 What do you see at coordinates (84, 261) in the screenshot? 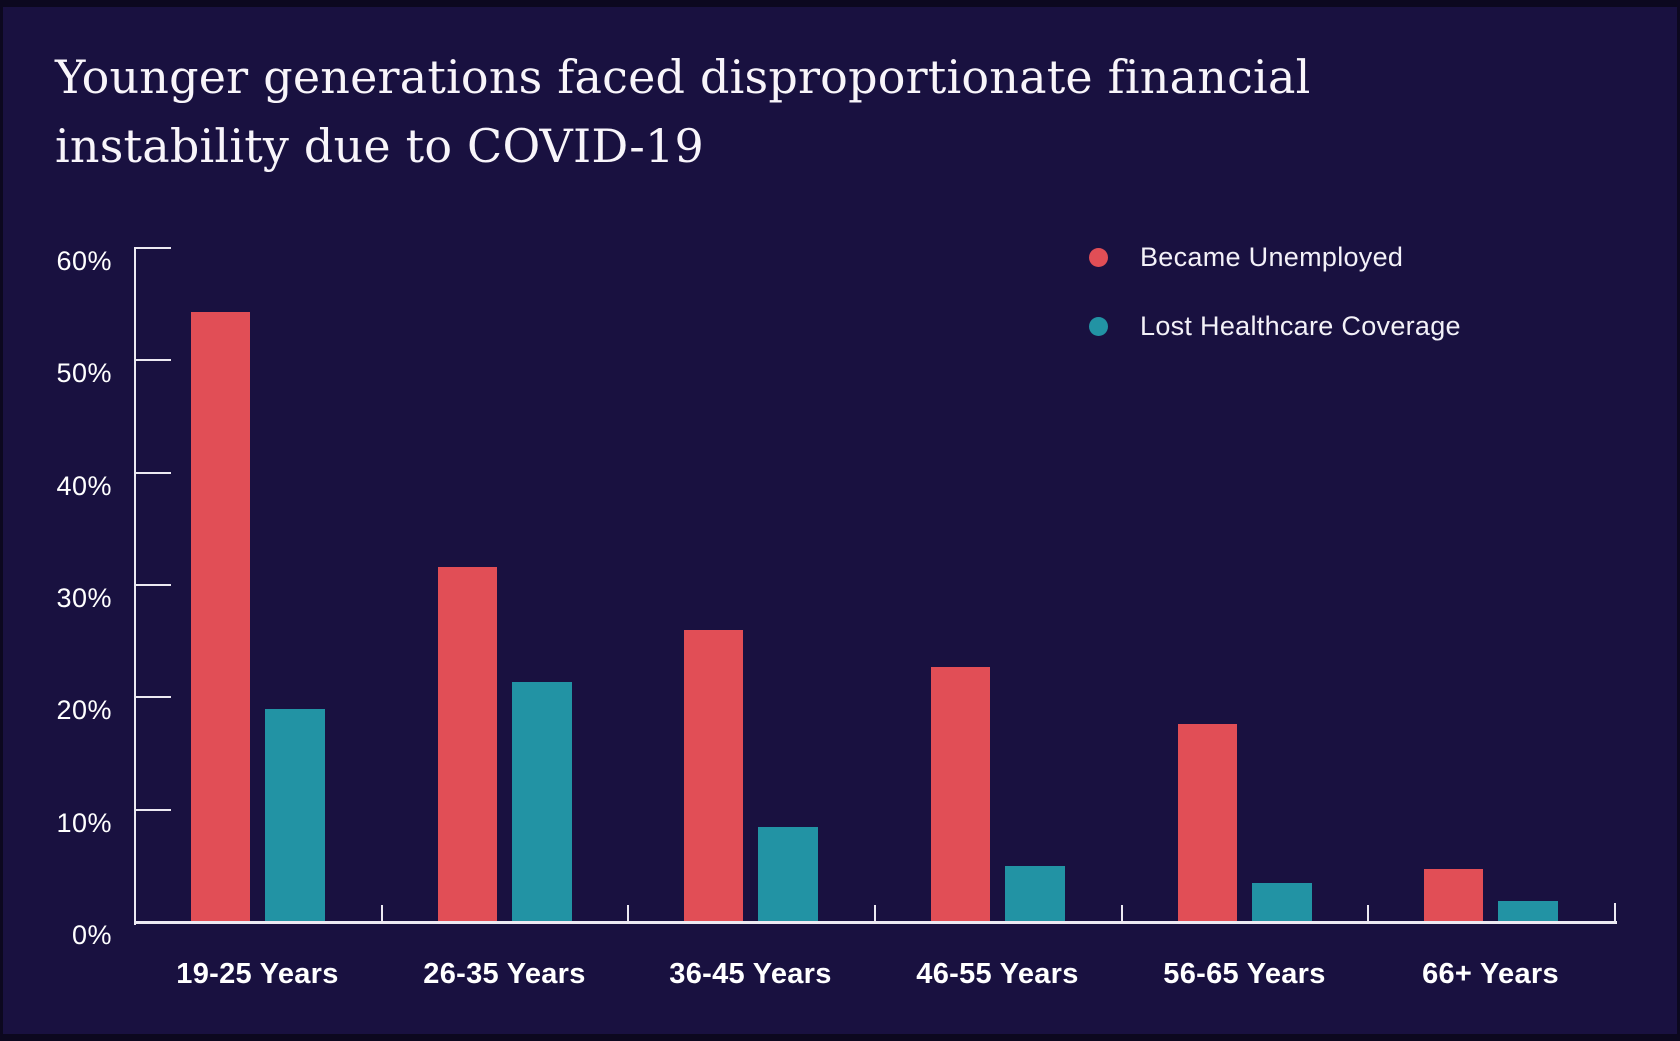
I see `y-axis-tick-label: 60%` at bounding box center [84, 261].